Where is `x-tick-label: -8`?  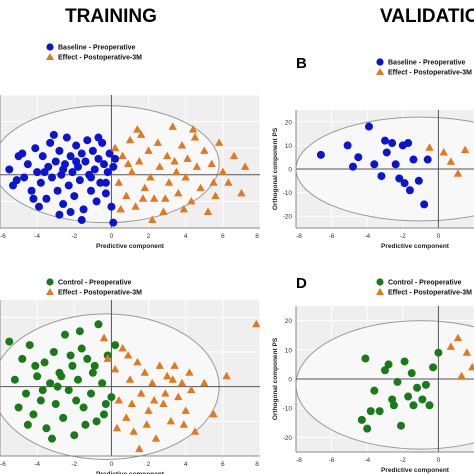
x-tick-label: -8 is located at coordinates (299, 236).